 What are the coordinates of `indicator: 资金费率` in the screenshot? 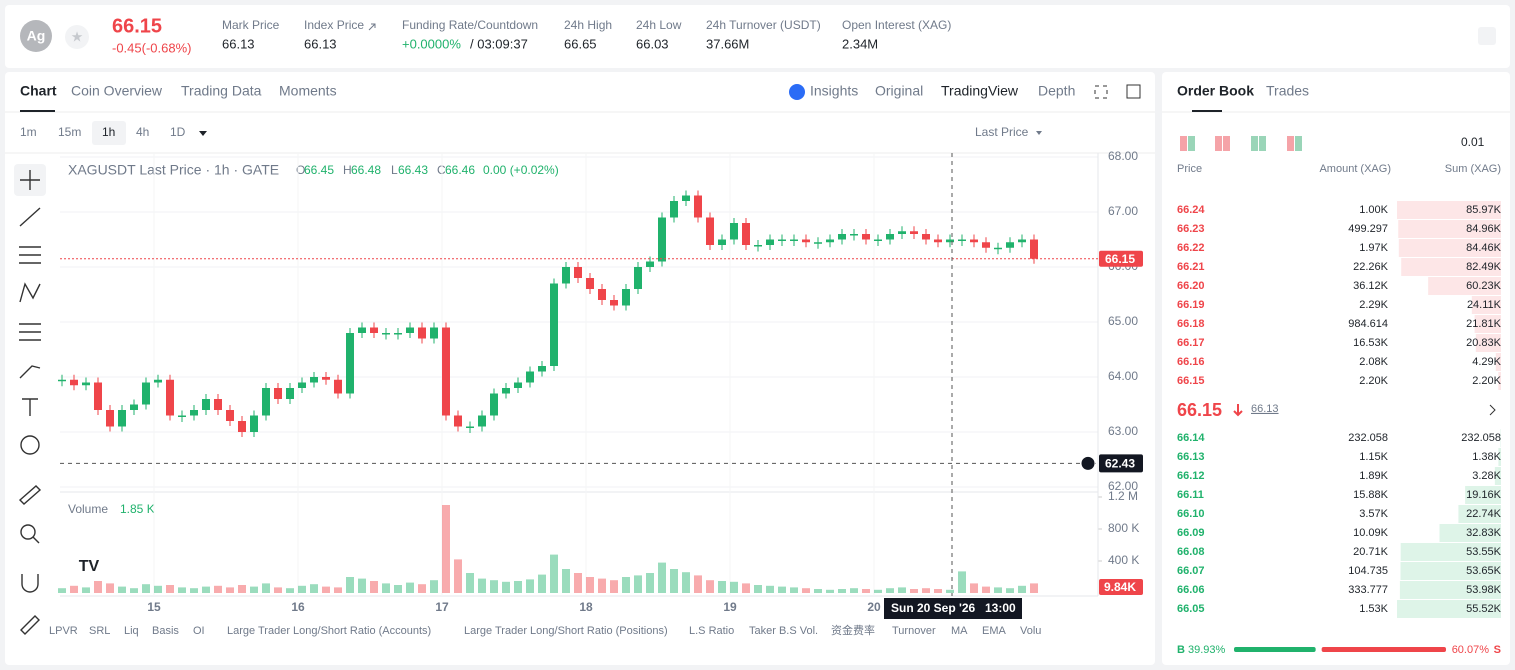 It's located at (853, 630).